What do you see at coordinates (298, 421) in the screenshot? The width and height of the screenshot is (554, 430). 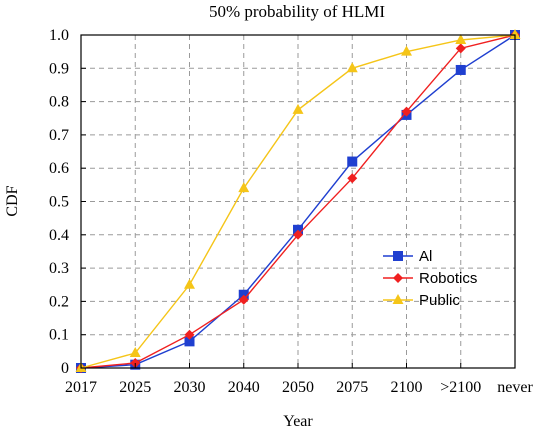 I see `x-axis-label: Year` at bounding box center [298, 421].